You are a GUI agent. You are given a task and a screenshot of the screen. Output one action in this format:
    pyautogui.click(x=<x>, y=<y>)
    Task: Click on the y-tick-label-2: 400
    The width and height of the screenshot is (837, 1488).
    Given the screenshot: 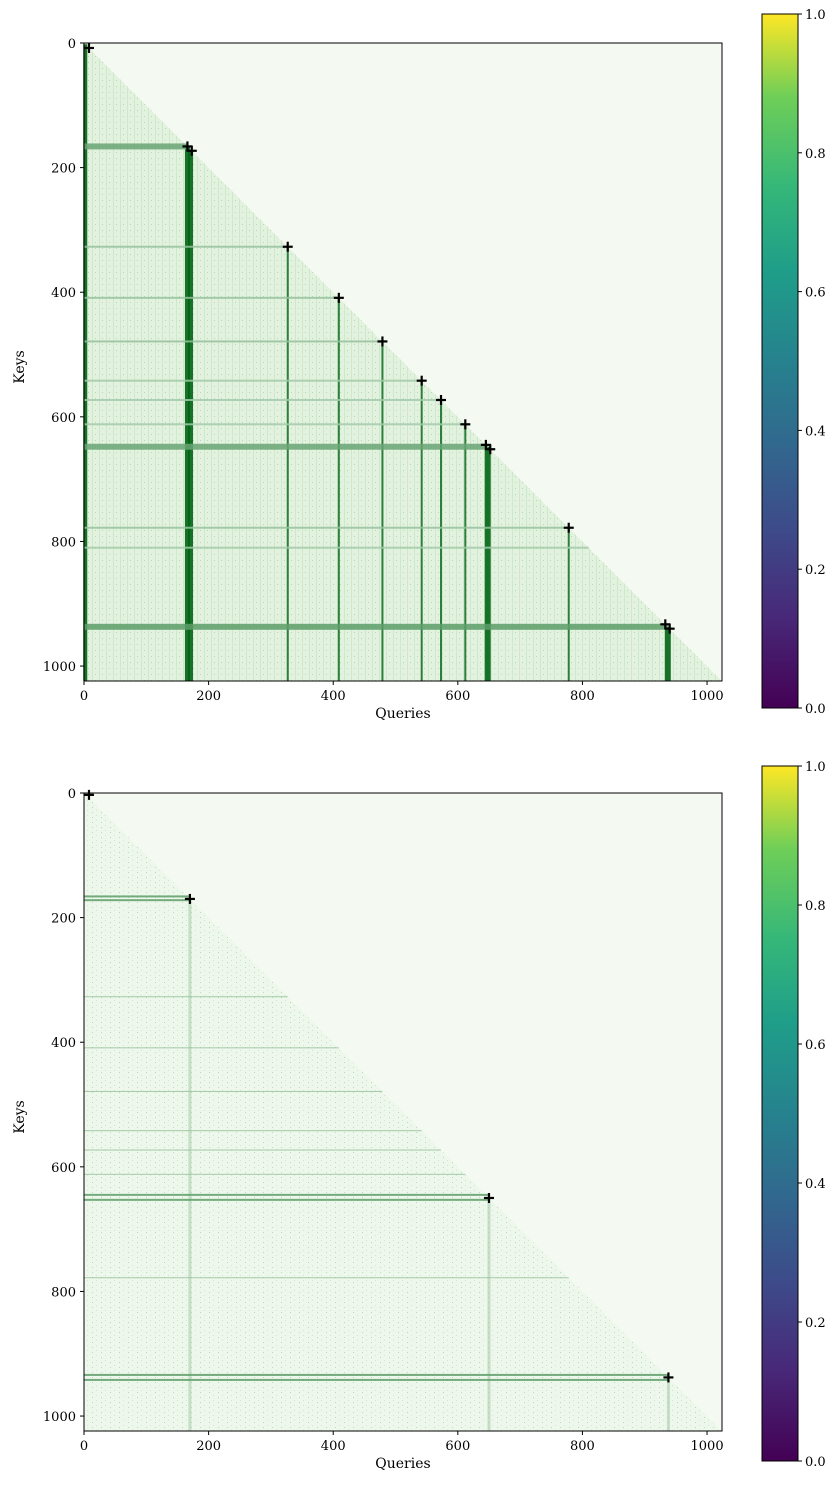 What is the action you would take?
    pyautogui.click(x=63, y=293)
    